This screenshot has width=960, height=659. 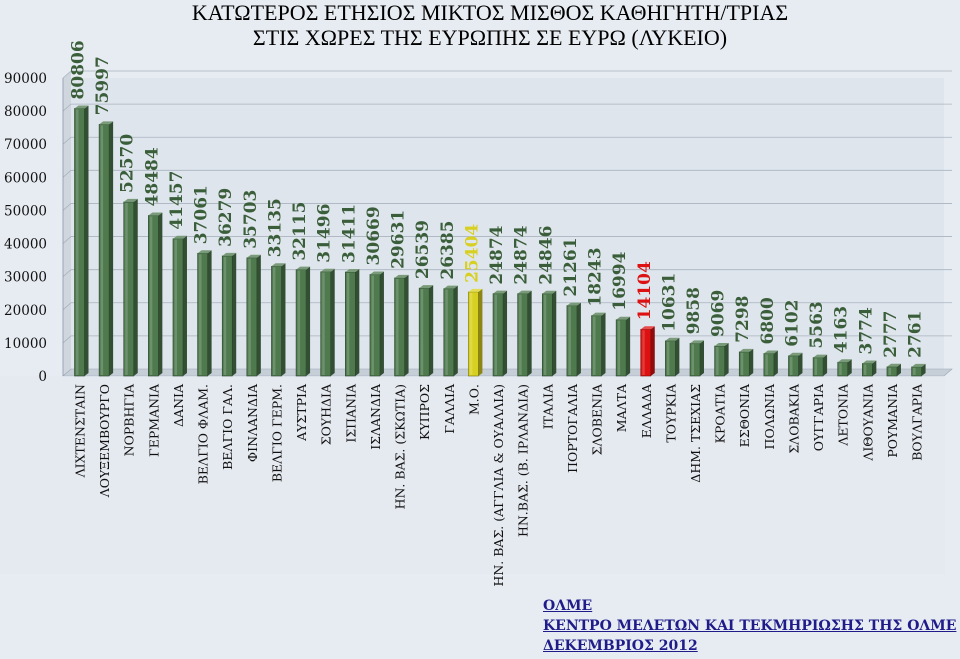 I want to click on data-label: 6102, so click(x=792, y=322).